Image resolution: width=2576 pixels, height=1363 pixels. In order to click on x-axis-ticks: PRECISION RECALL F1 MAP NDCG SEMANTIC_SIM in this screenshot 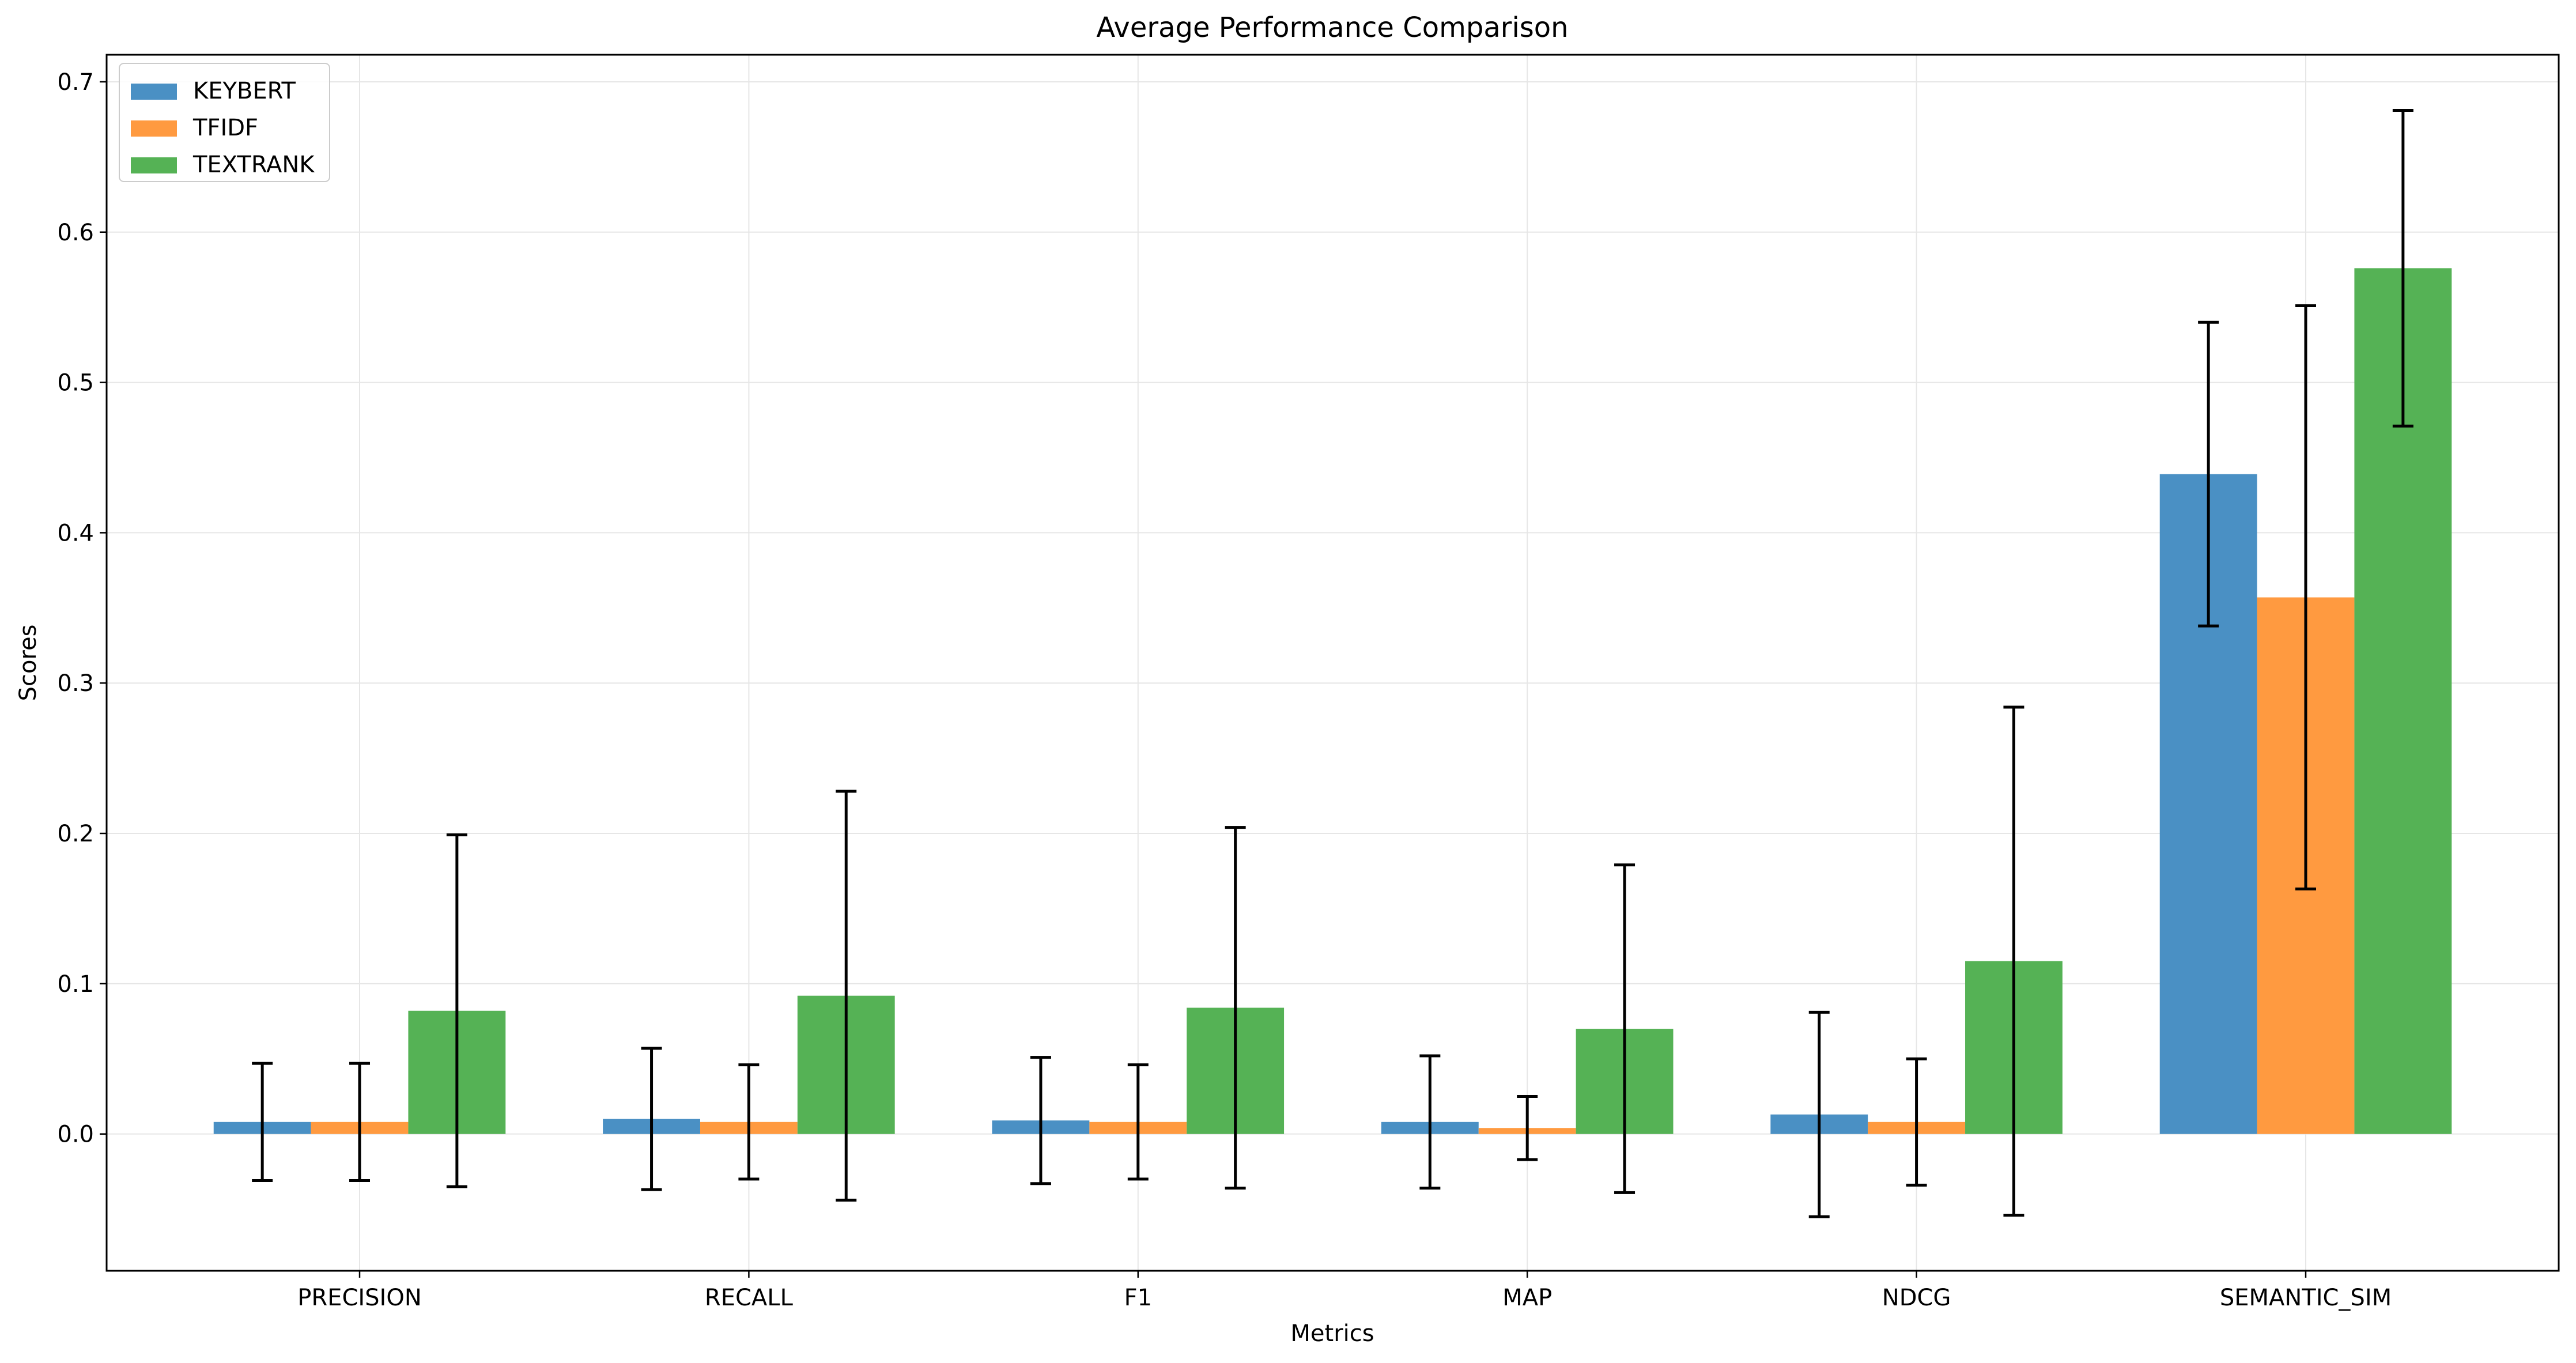, I will do `click(1344, 1291)`.